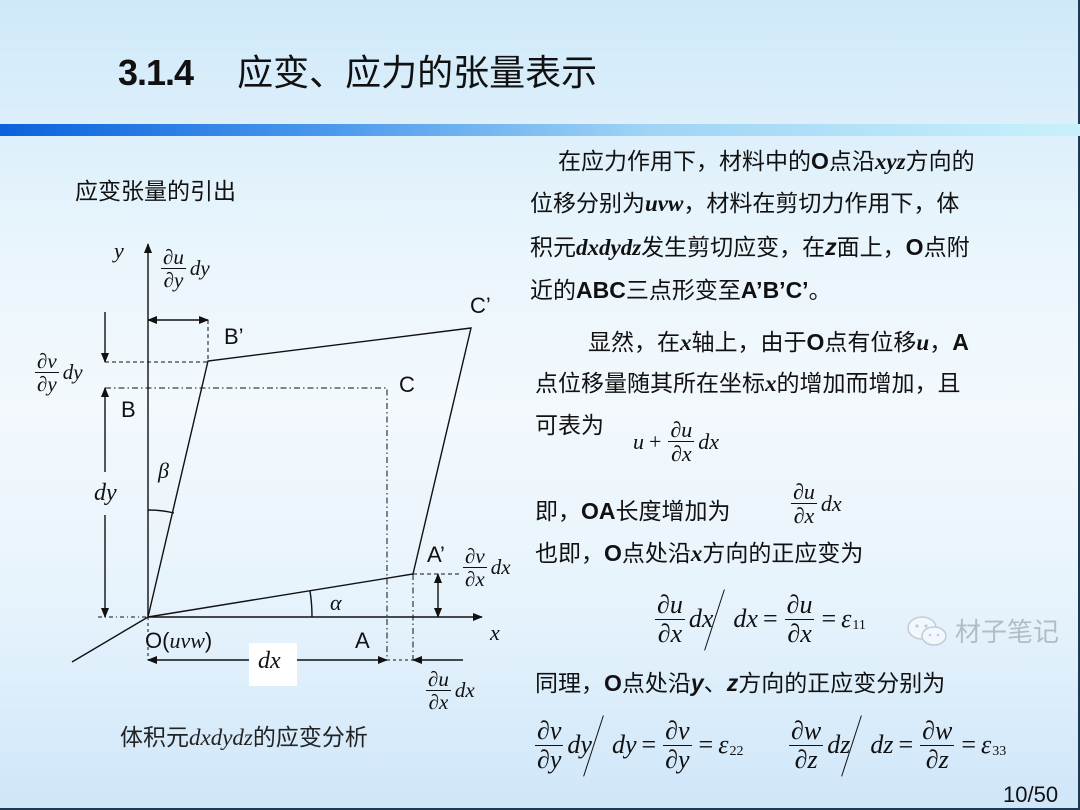 The height and width of the screenshot is (810, 1080). I want to click on formula-oa-increase: ∂u ∂x dx, so click(815, 503).